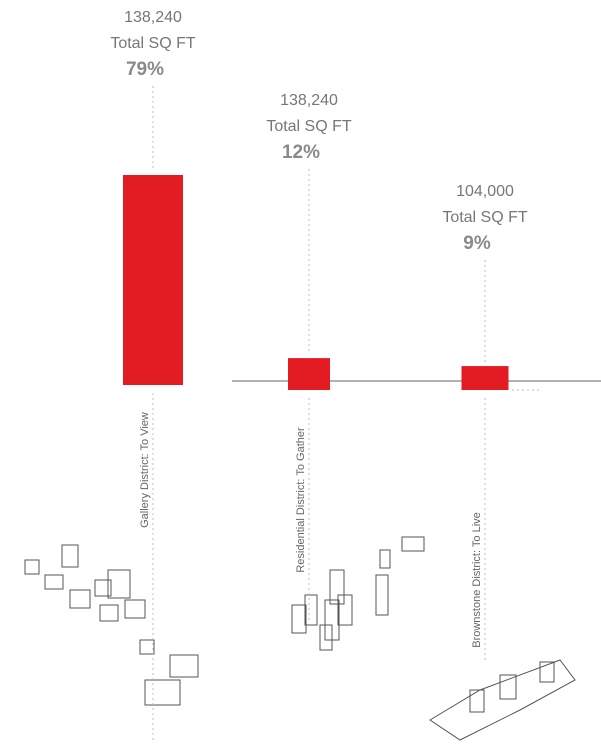  What do you see at coordinates (477, 243) in the screenshot?
I see `value-label: 9%` at bounding box center [477, 243].